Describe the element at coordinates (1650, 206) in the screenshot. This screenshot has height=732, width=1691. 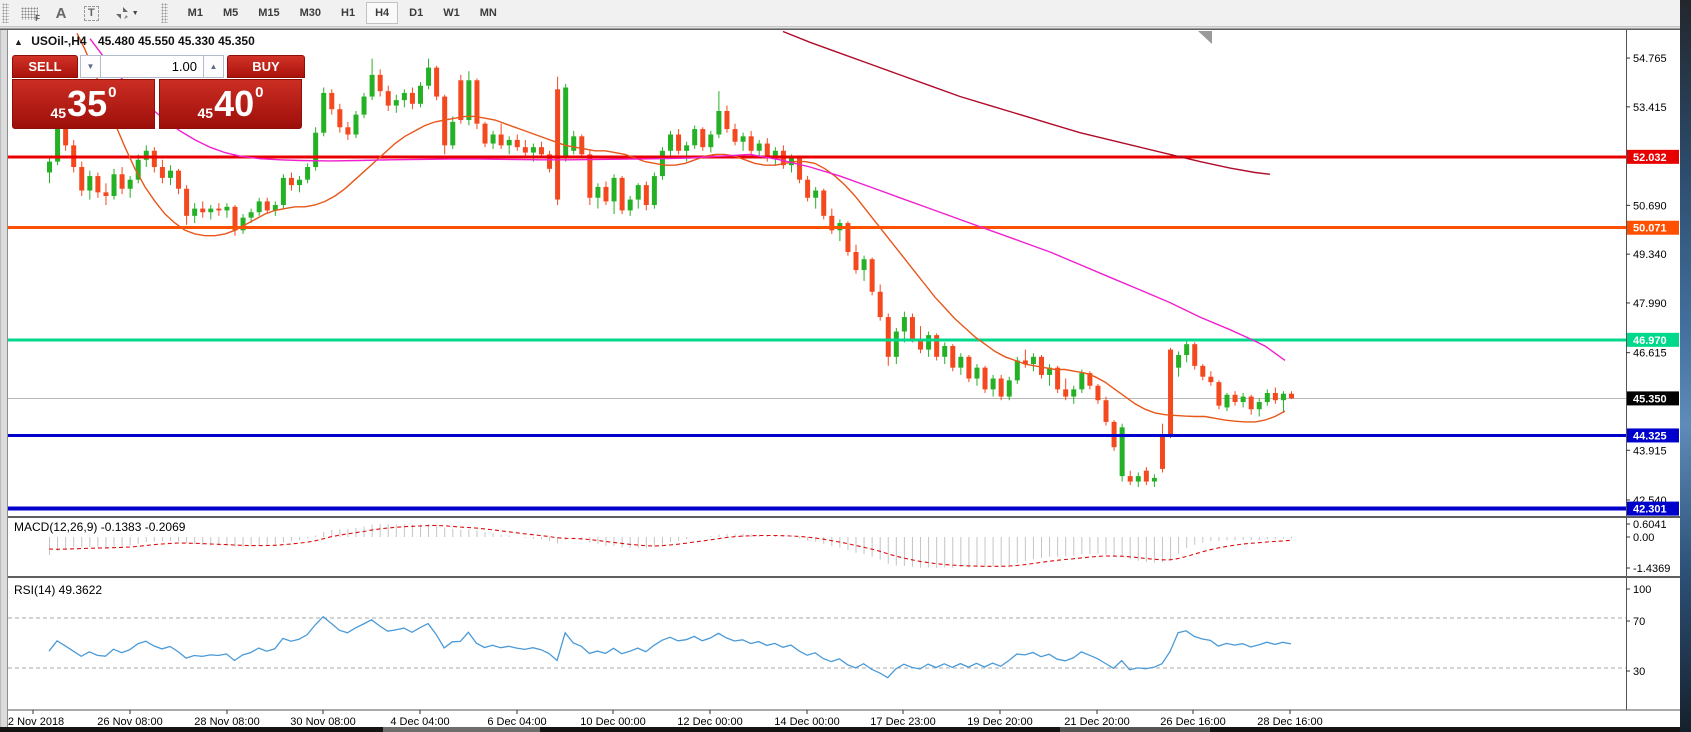
I see `svg-text: 50.690` at that location.